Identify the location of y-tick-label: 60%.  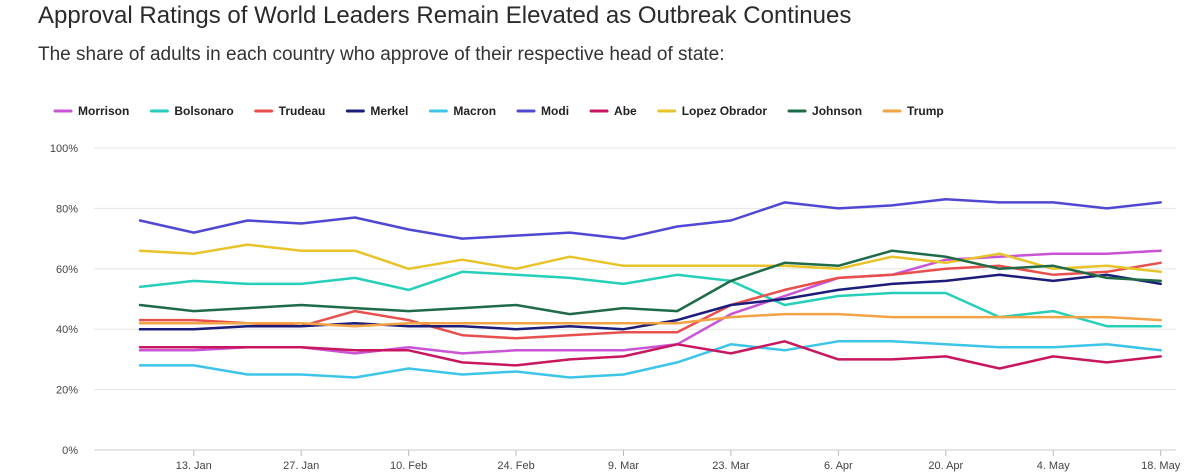
(67, 270).